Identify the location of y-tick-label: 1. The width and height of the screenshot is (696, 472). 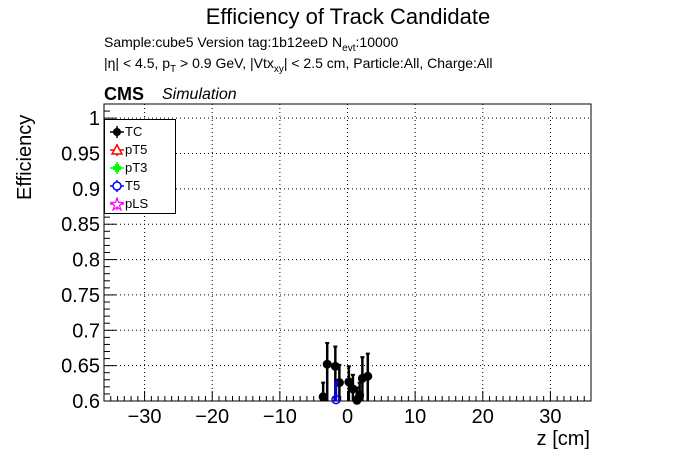
(94, 119).